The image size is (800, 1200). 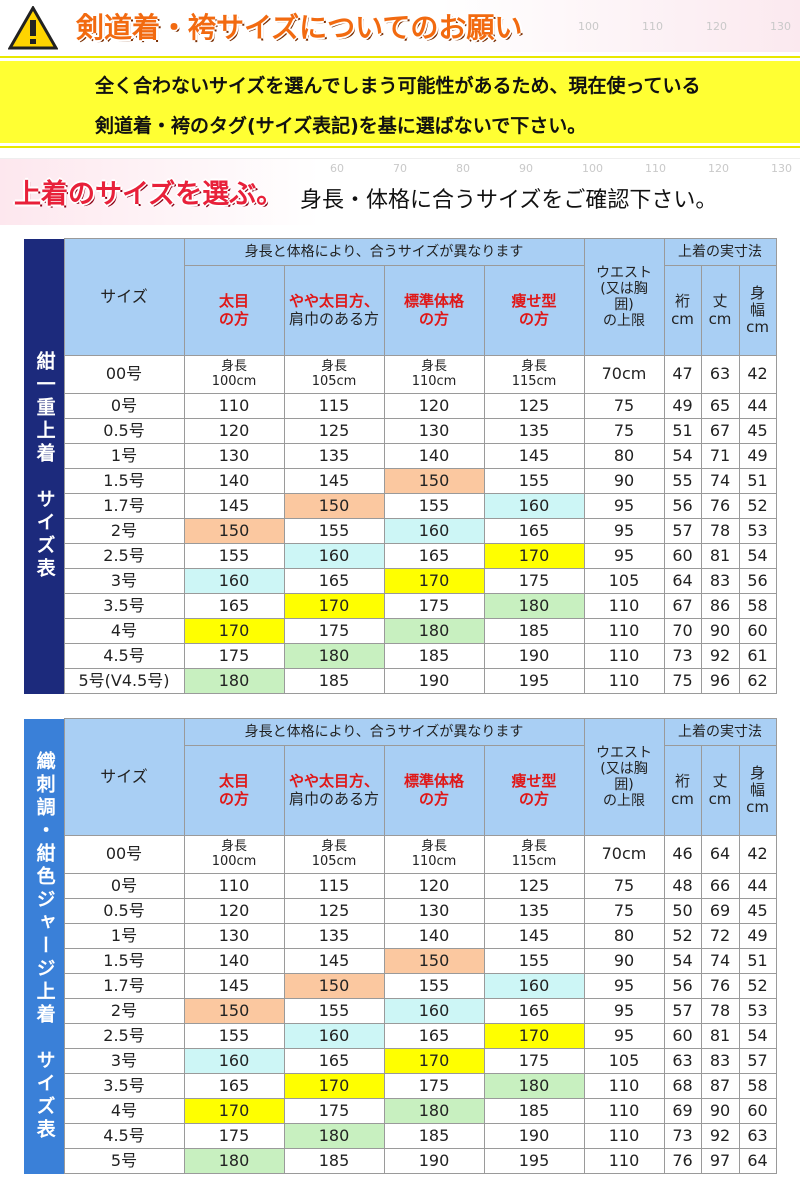 What do you see at coordinates (624, 581) in the screenshot?
I see `waist-cell: 105` at bounding box center [624, 581].